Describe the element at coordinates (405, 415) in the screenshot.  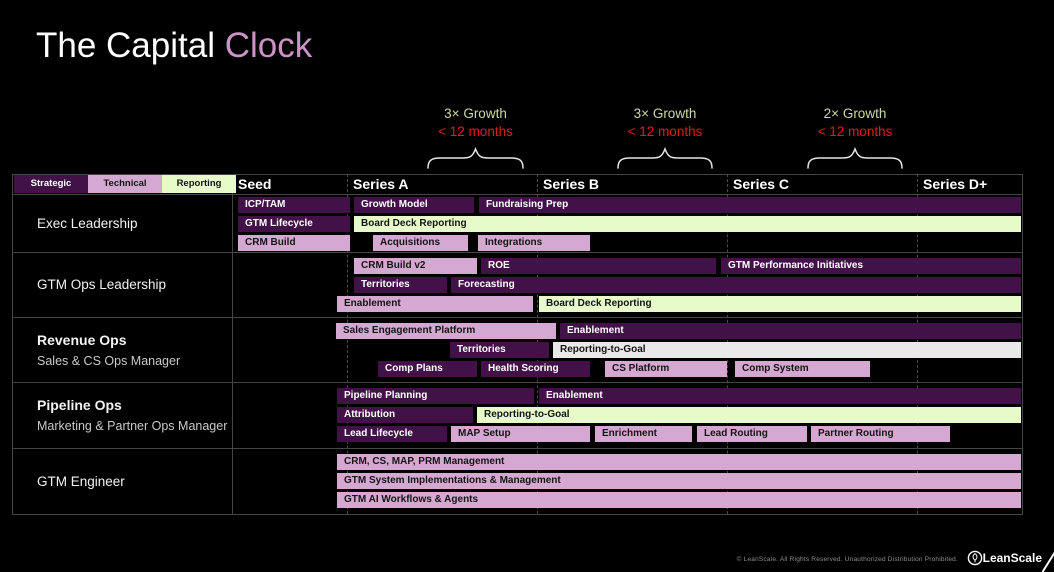
I see `bar-attribution: Attribution` at that location.